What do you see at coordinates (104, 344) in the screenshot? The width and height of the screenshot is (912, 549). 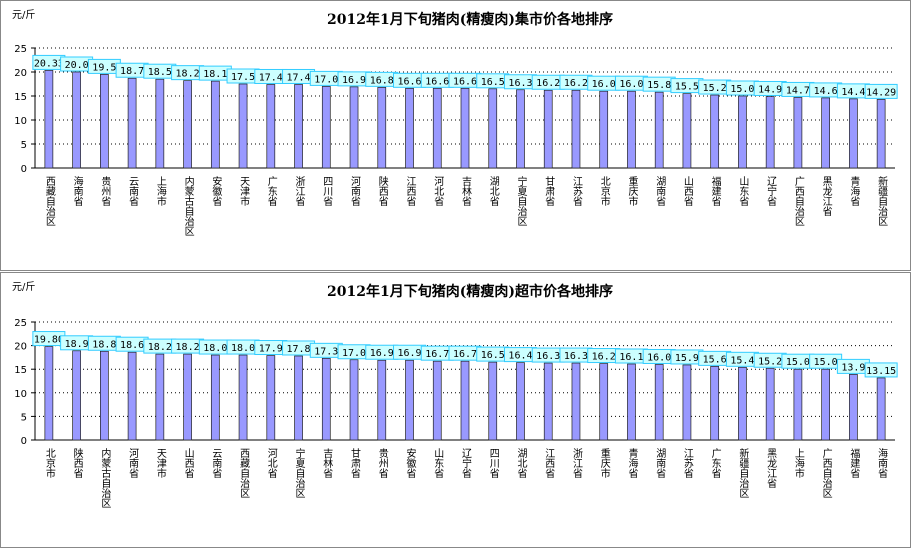 I see `value-label: 18.8` at bounding box center [104, 344].